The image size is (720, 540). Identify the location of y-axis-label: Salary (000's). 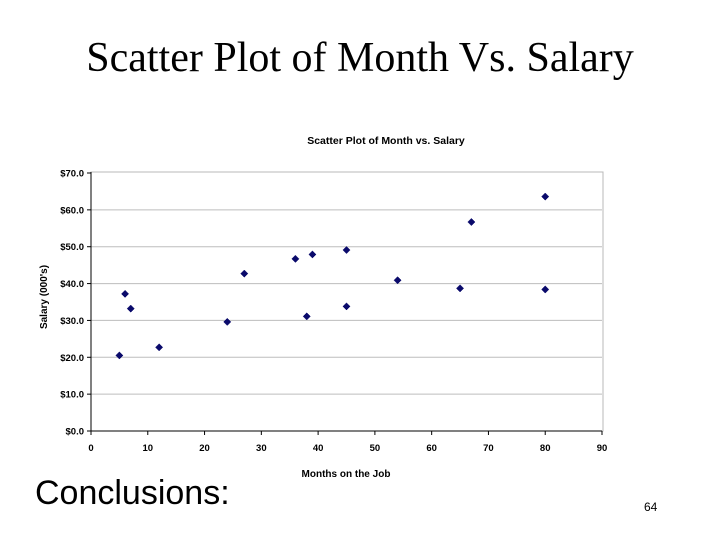
(44, 297).